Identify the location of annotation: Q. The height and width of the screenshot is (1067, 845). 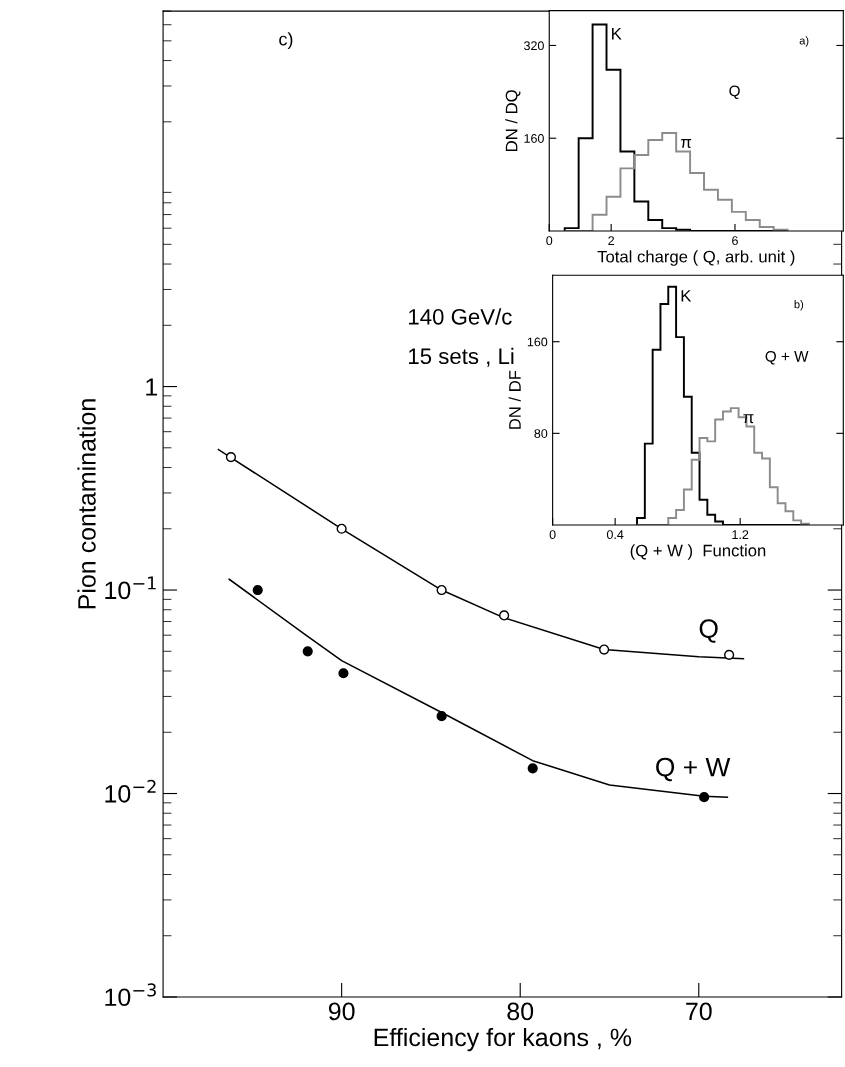
(734, 92).